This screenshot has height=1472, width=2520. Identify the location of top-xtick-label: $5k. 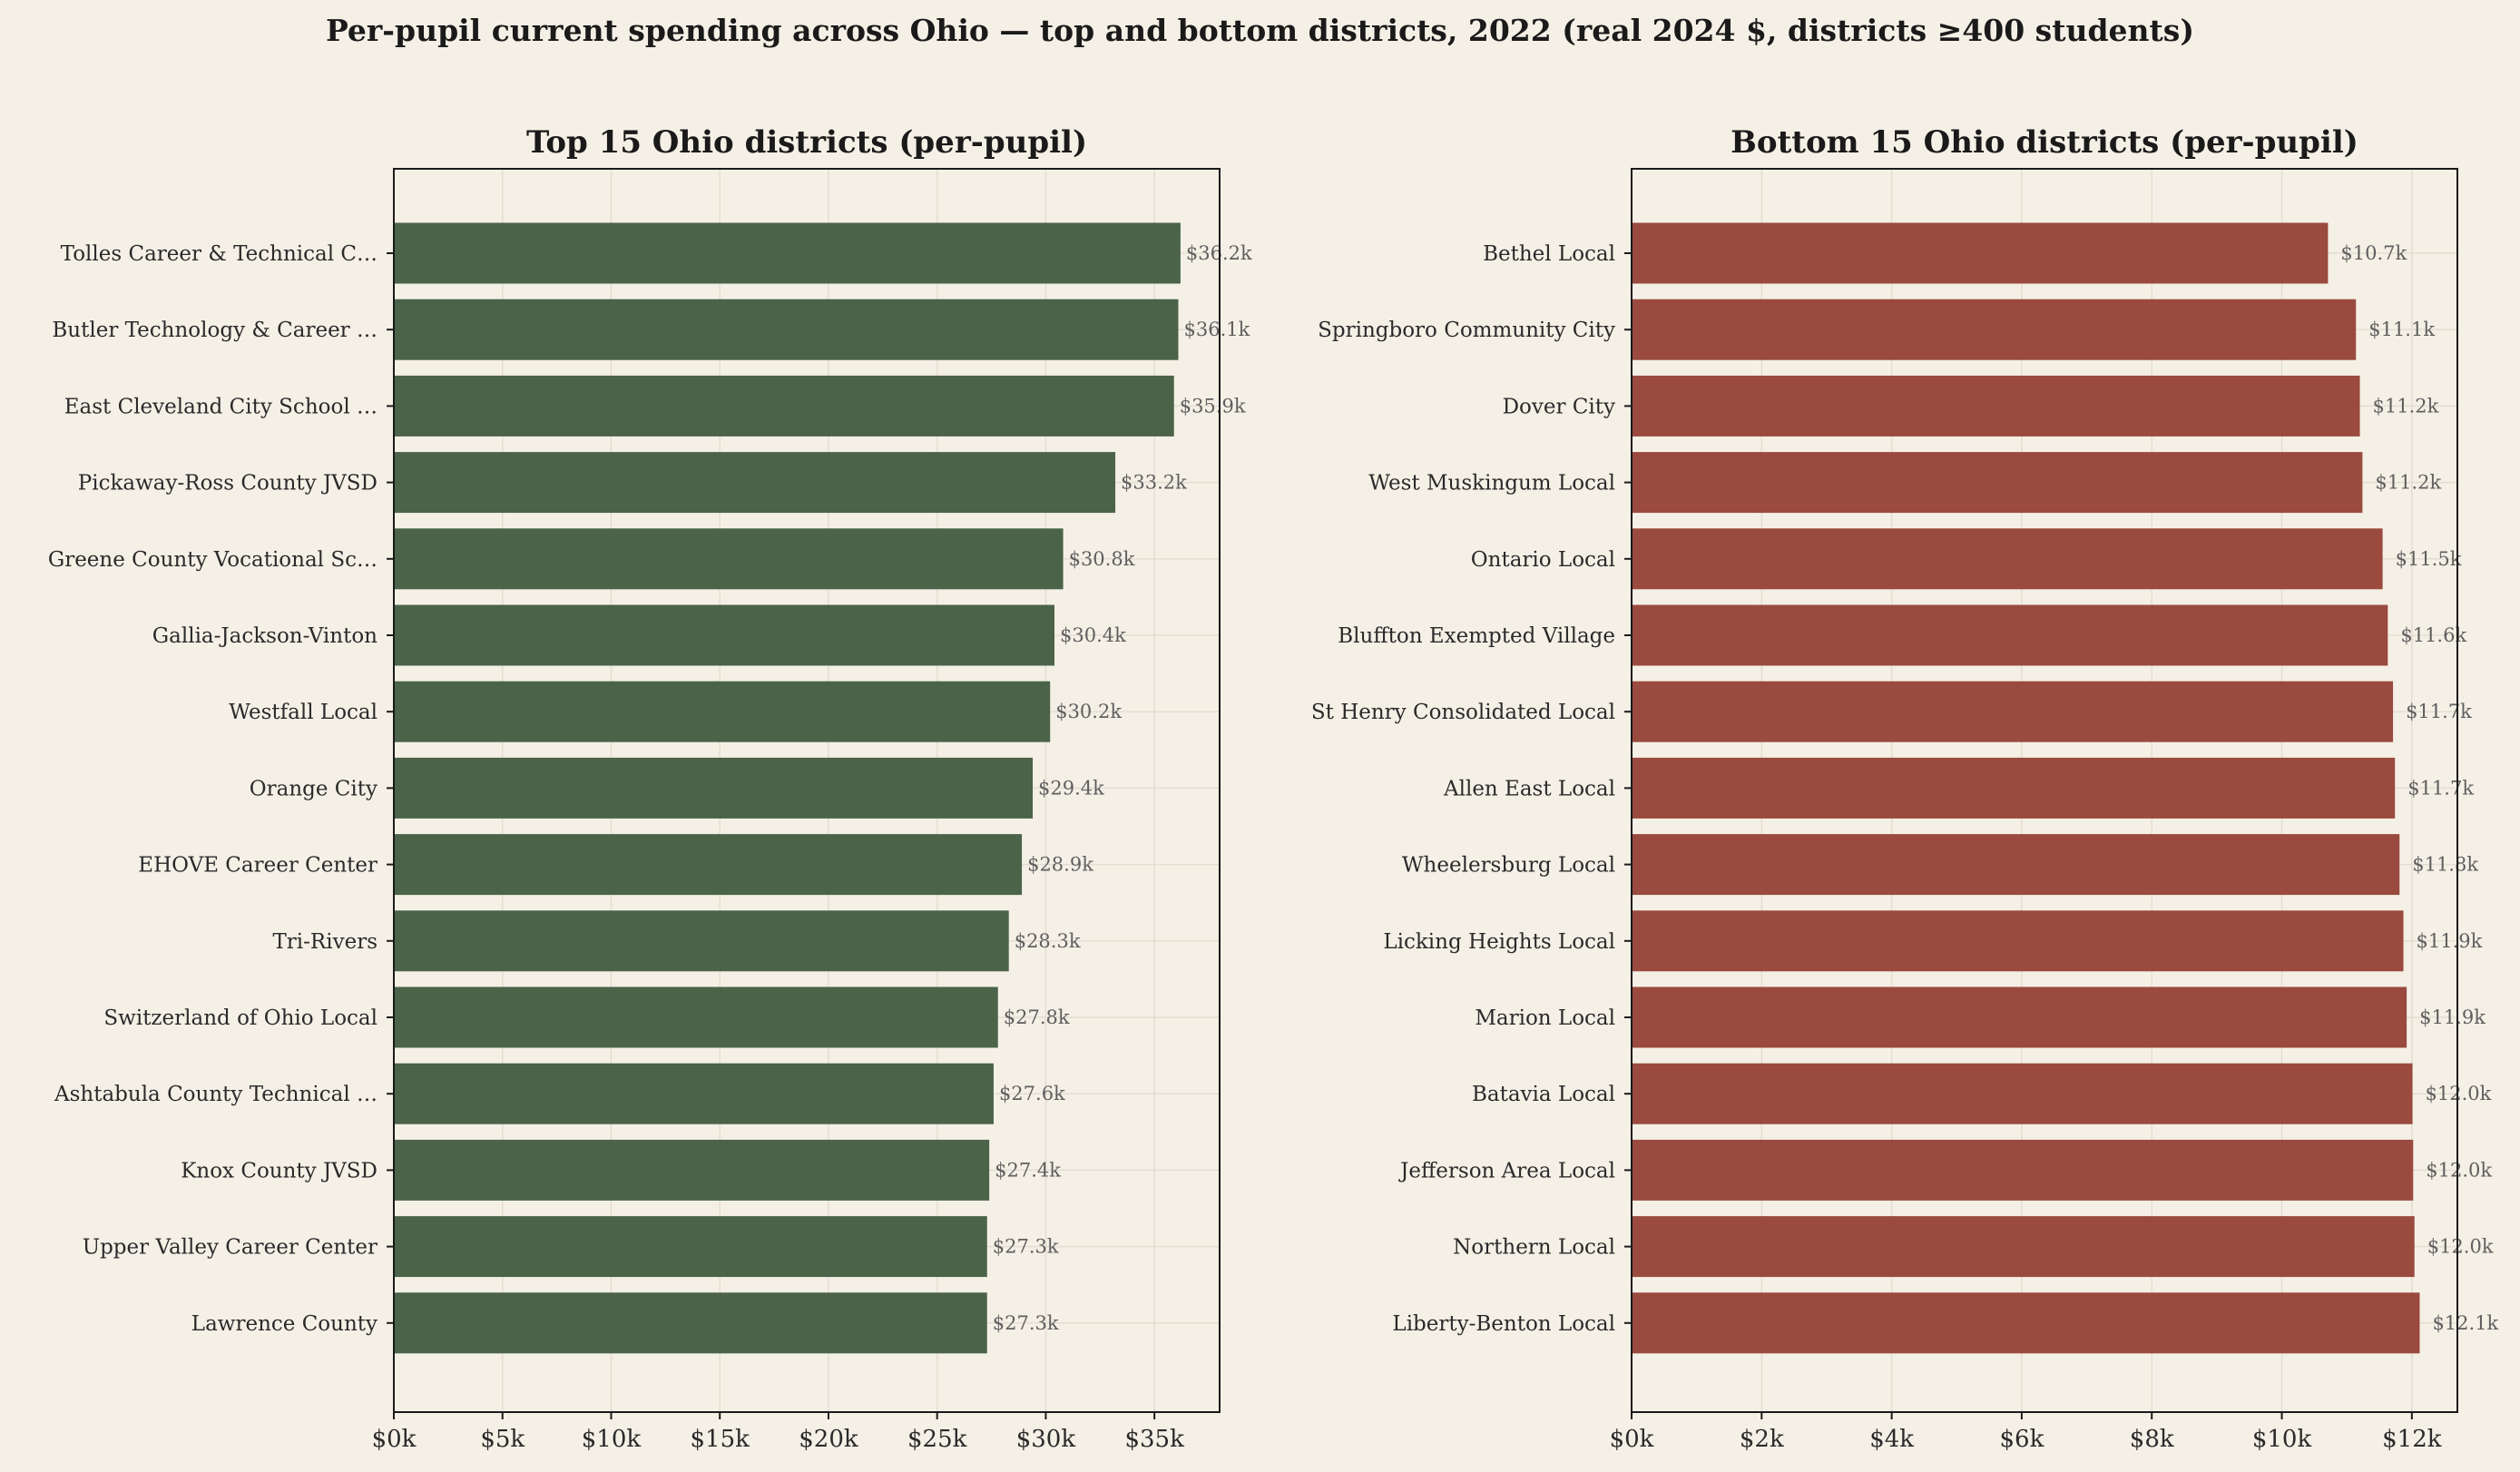
(503, 1439).